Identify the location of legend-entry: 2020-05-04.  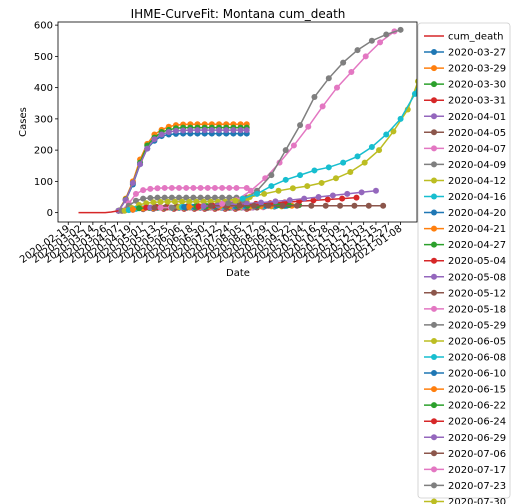
(465, 261).